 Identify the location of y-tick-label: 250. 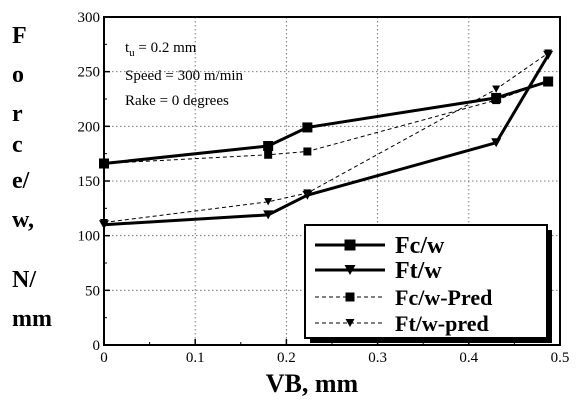
(89, 73).